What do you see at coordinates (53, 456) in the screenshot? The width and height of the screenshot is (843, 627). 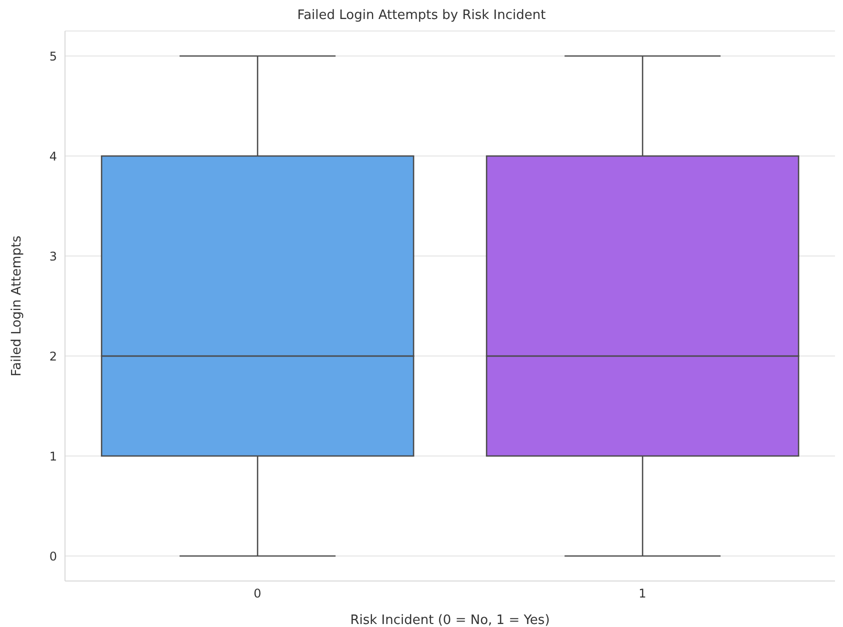 I see `y-tick-label: 1` at bounding box center [53, 456].